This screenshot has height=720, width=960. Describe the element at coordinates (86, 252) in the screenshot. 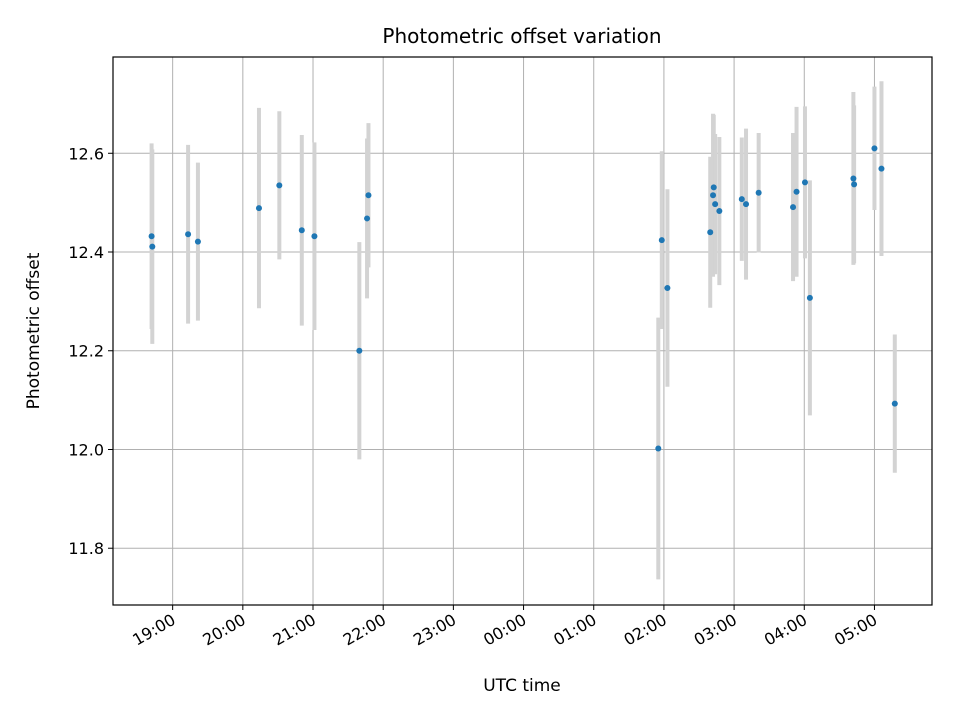

I see `y-tick-label: 12.4` at that location.